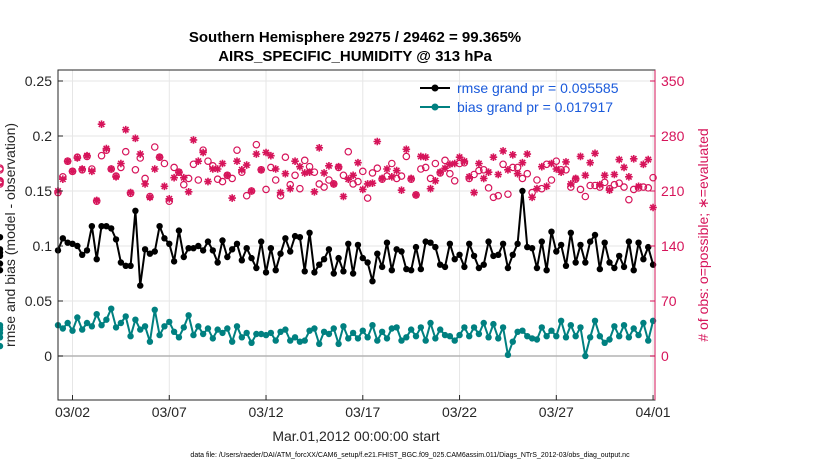  I want to click on y-right-axis-label: # of obs: o=possible; ∗=evaluated, so click(703, 234).